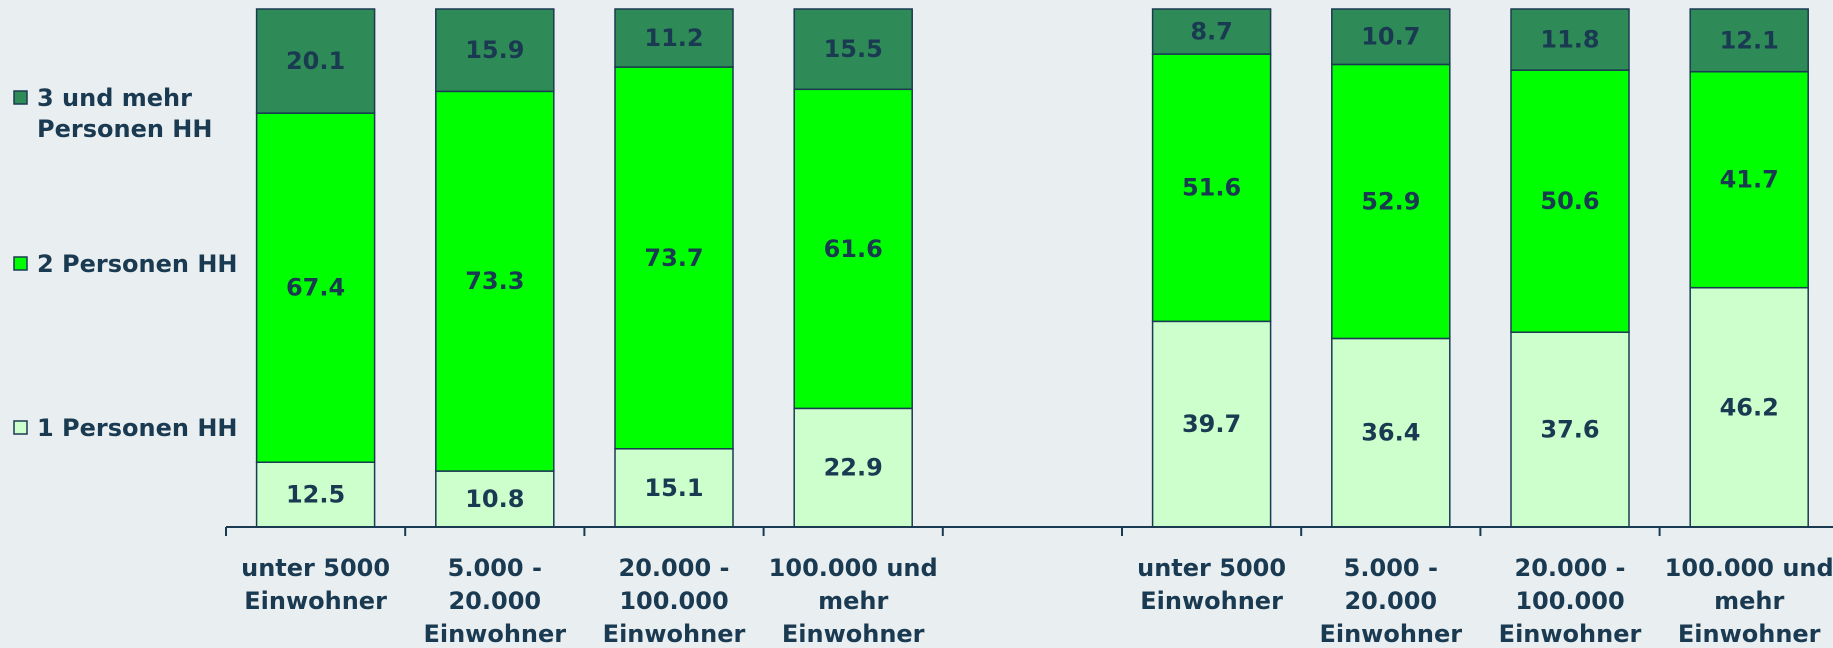 The height and width of the screenshot is (648, 1833). I want to click on data-label: 61.6, so click(853, 249).